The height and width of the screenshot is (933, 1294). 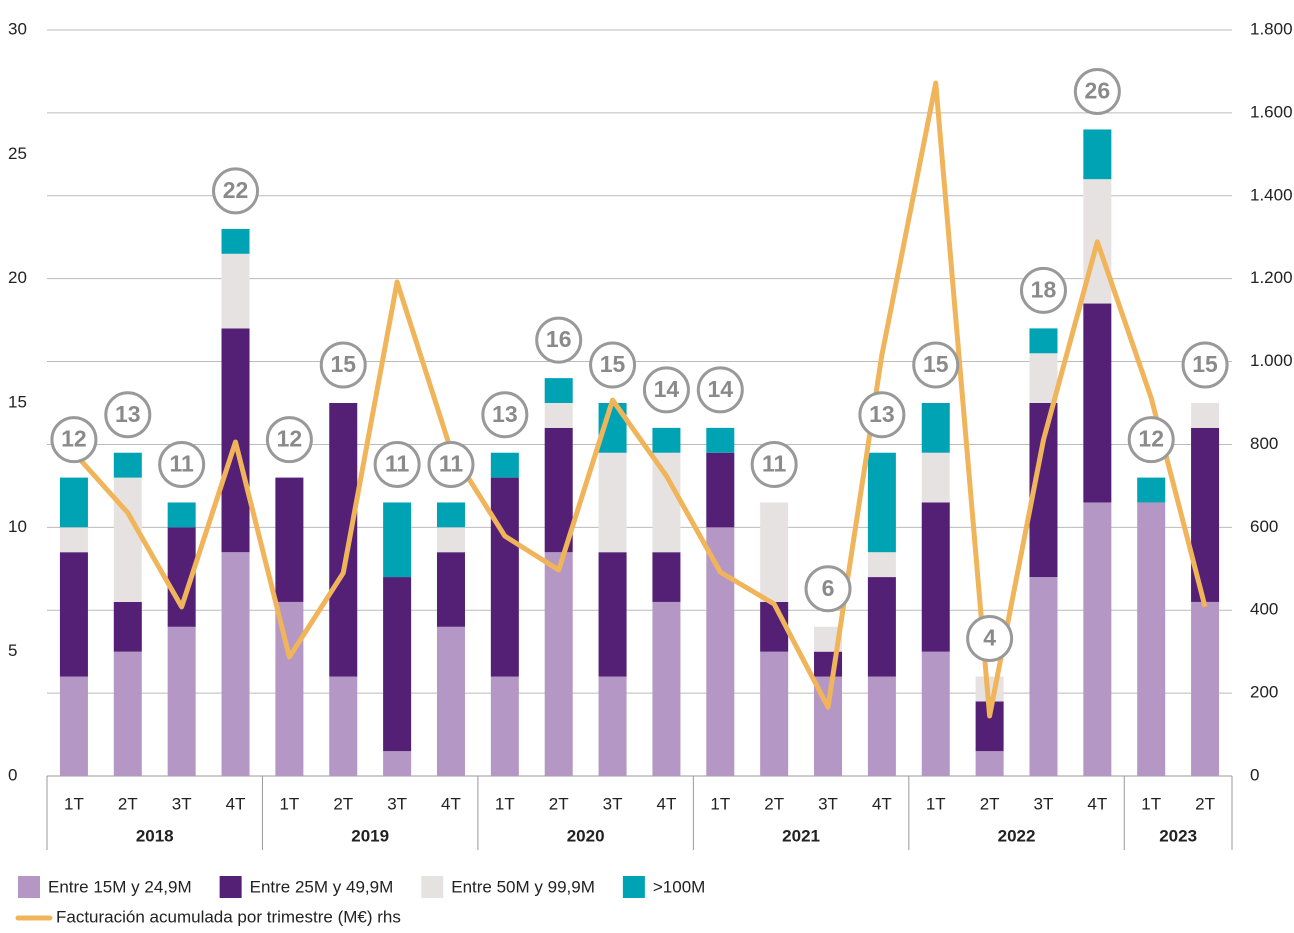 I want to click on y2-tick-label: 1.800, so click(x=1271, y=28).